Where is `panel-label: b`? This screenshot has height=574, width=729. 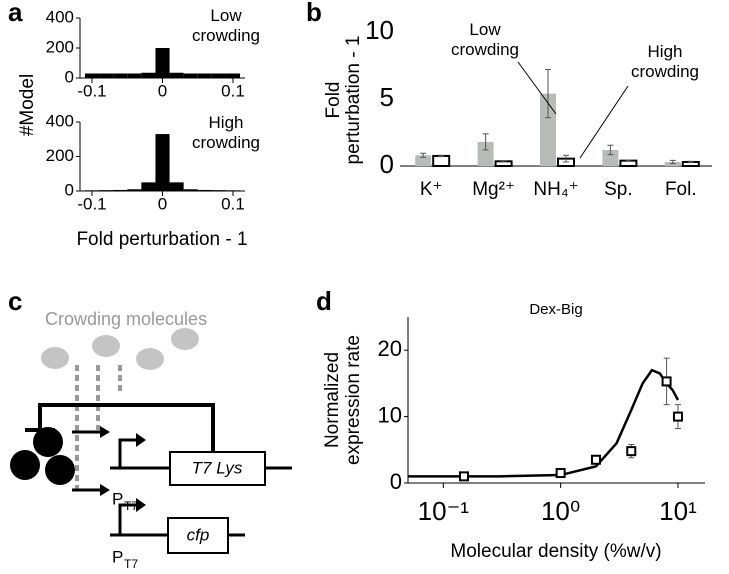 panel-label: b is located at coordinates (314, 13).